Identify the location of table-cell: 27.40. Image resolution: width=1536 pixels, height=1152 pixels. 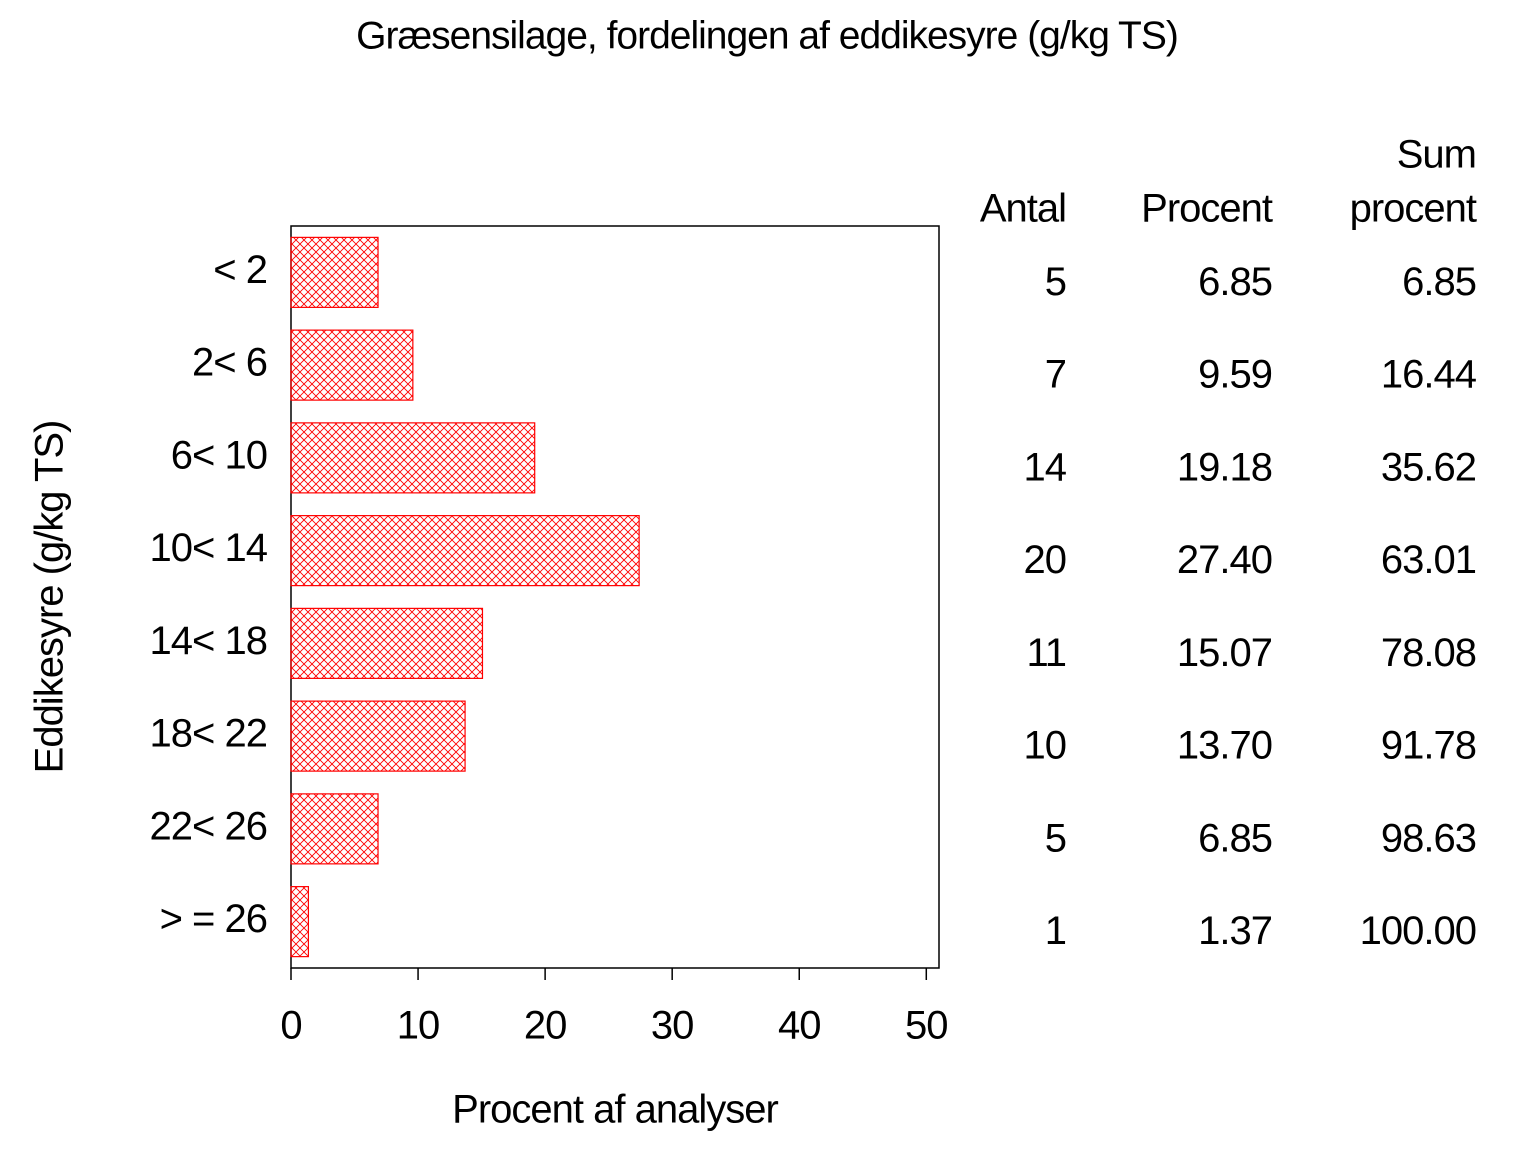
(1224, 560).